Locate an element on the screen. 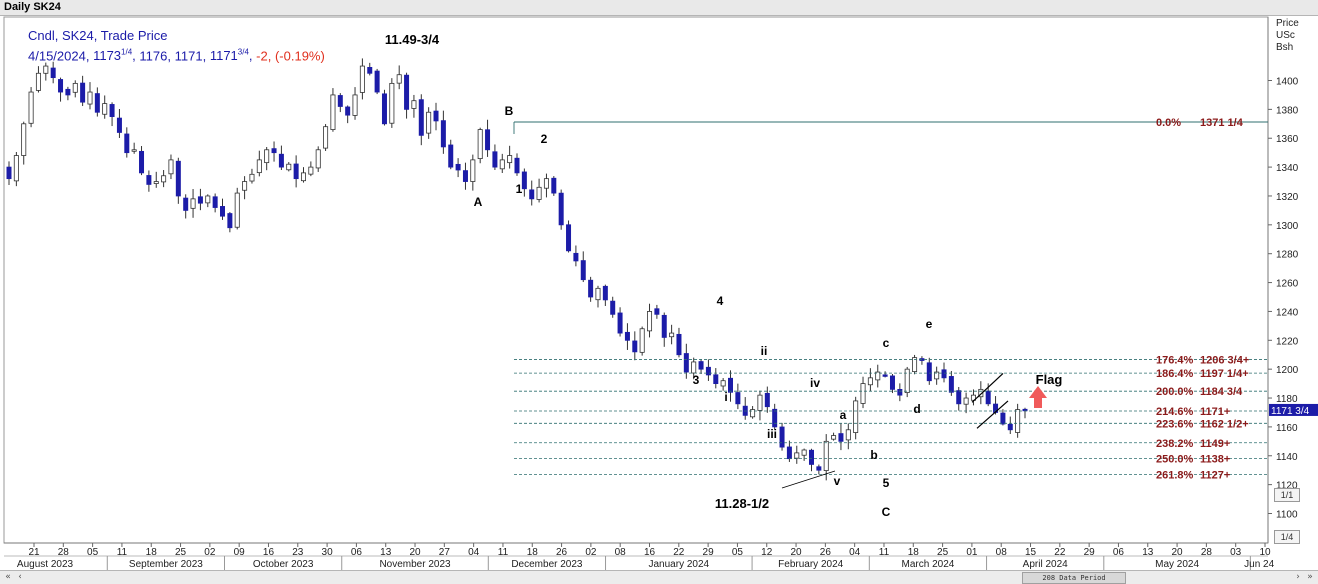 The height and width of the screenshot is (584, 1318). pane-pager-top: 1/1 is located at coordinates (1287, 495).